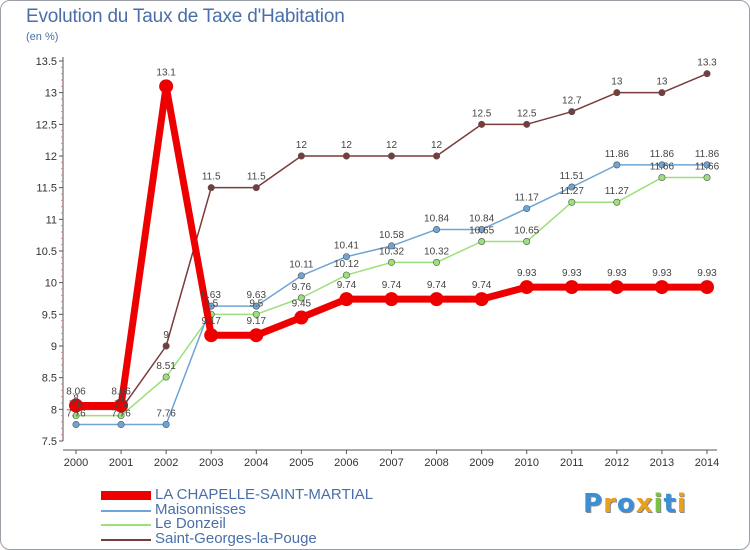  Describe the element at coordinates (46, 189) in the screenshot. I see `y-tick-label: 11.5` at that location.